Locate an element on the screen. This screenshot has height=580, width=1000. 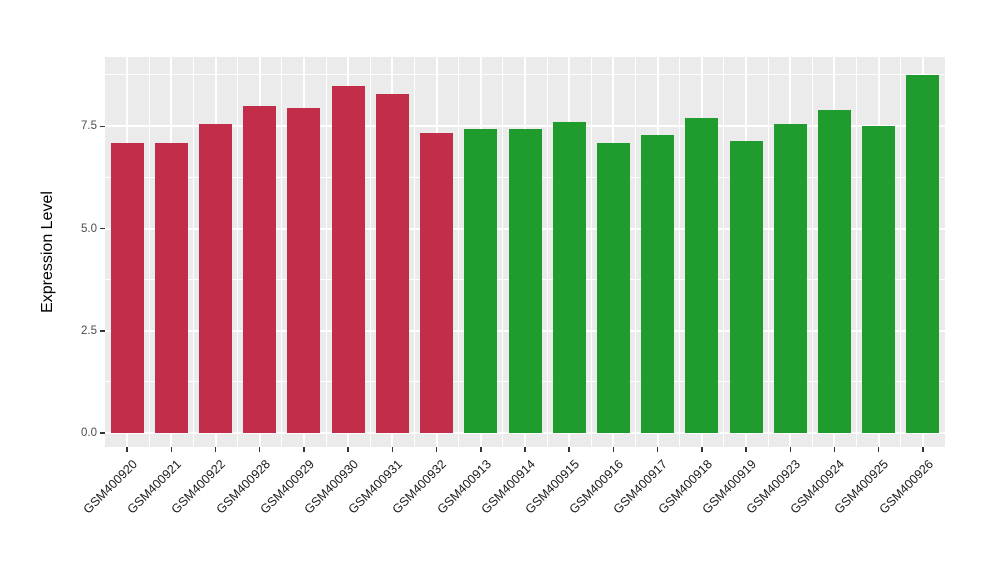
y-tick-label: 2.5 is located at coordinates (89, 330).